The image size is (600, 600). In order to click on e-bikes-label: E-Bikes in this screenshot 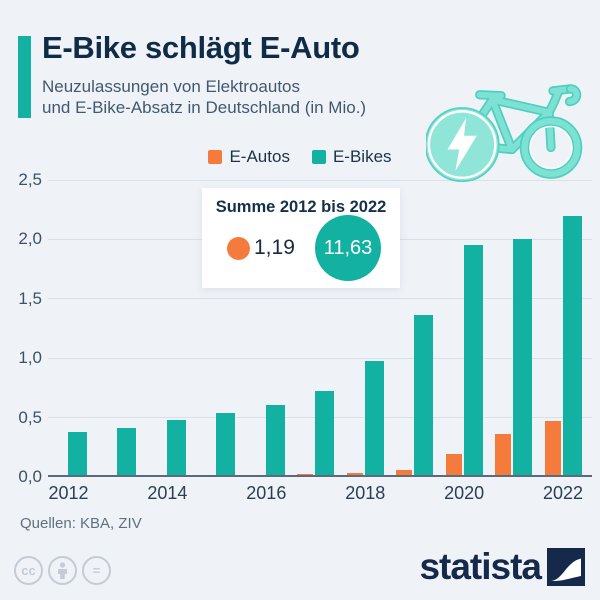, I will do `click(362, 156)`.